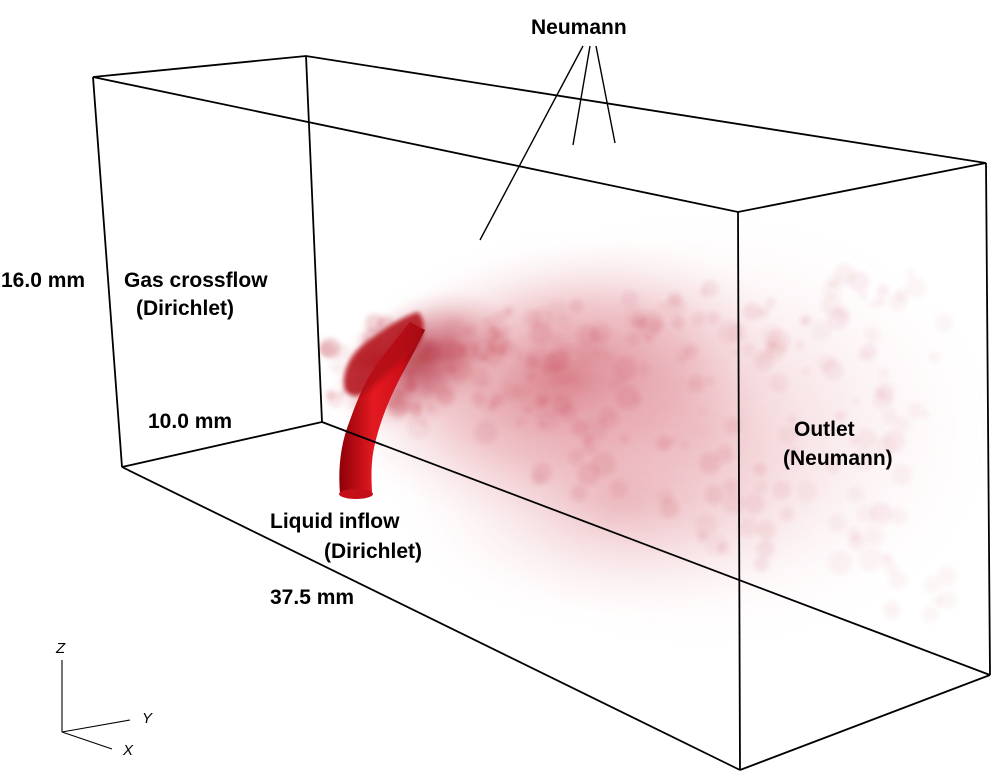  I want to click on x-axis-label: X, so click(128, 750).